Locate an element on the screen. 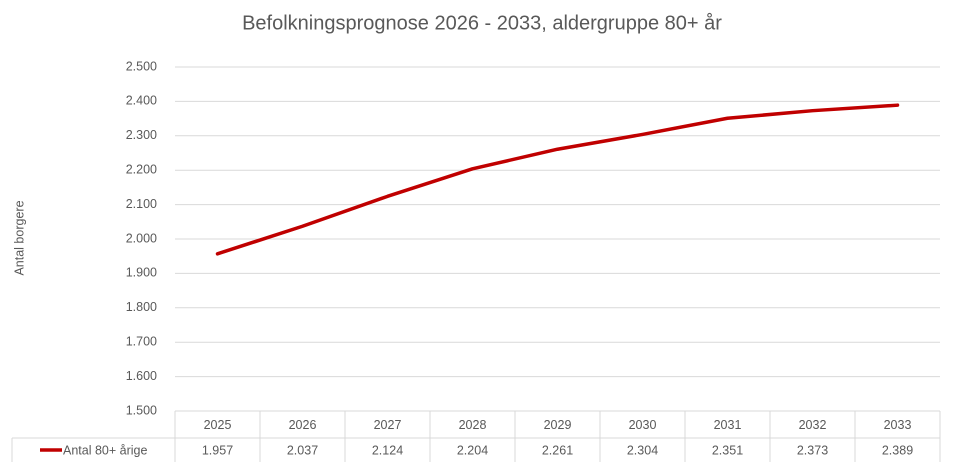 This screenshot has height=462, width=956. table-value: 2.124 is located at coordinates (387, 450).